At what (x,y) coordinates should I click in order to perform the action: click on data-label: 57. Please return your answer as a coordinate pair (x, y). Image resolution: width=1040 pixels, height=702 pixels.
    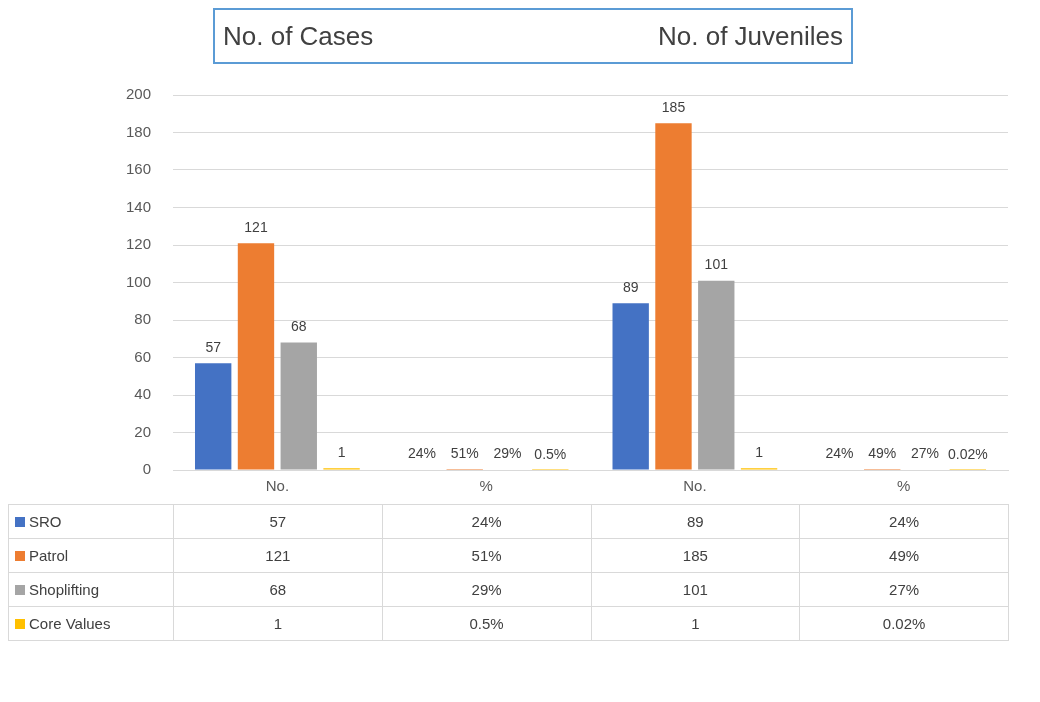
    Looking at the image, I should click on (278, 521).